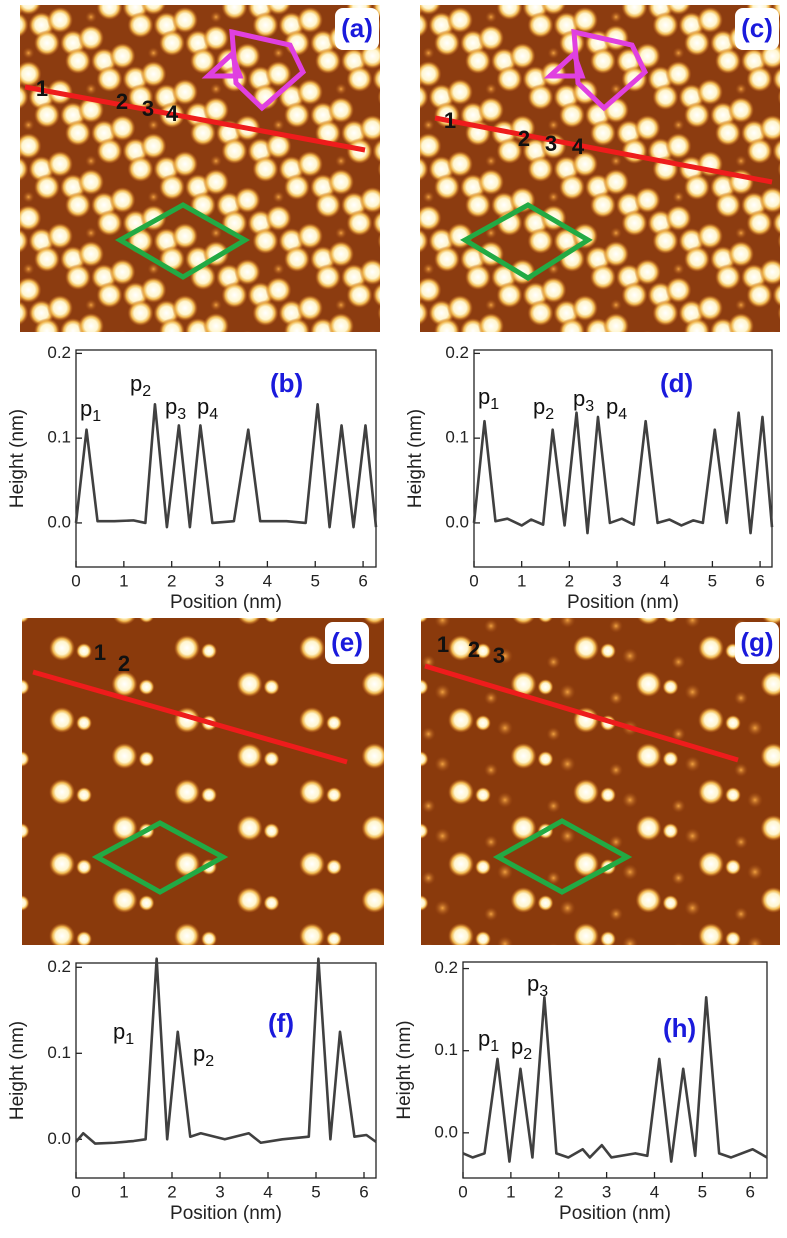 Image resolution: width=787 pixels, height=1238 pixels. What do you see at coordinates (756, 642) in the screenshot?
I see `panel-label: (g)` at bounding box center [756, 642].